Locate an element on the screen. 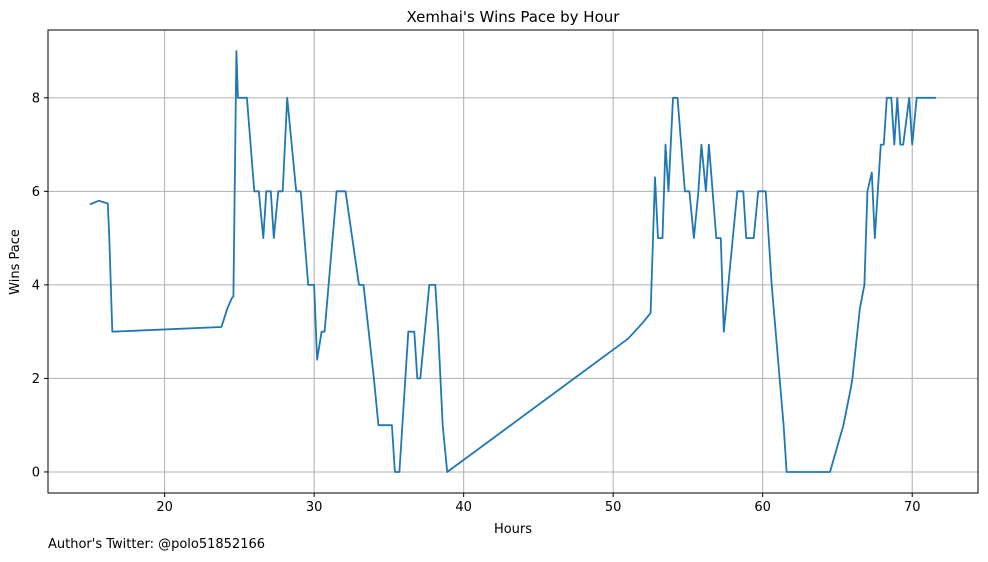  x-tick-label: 60 is located at coordinates (762, 507).